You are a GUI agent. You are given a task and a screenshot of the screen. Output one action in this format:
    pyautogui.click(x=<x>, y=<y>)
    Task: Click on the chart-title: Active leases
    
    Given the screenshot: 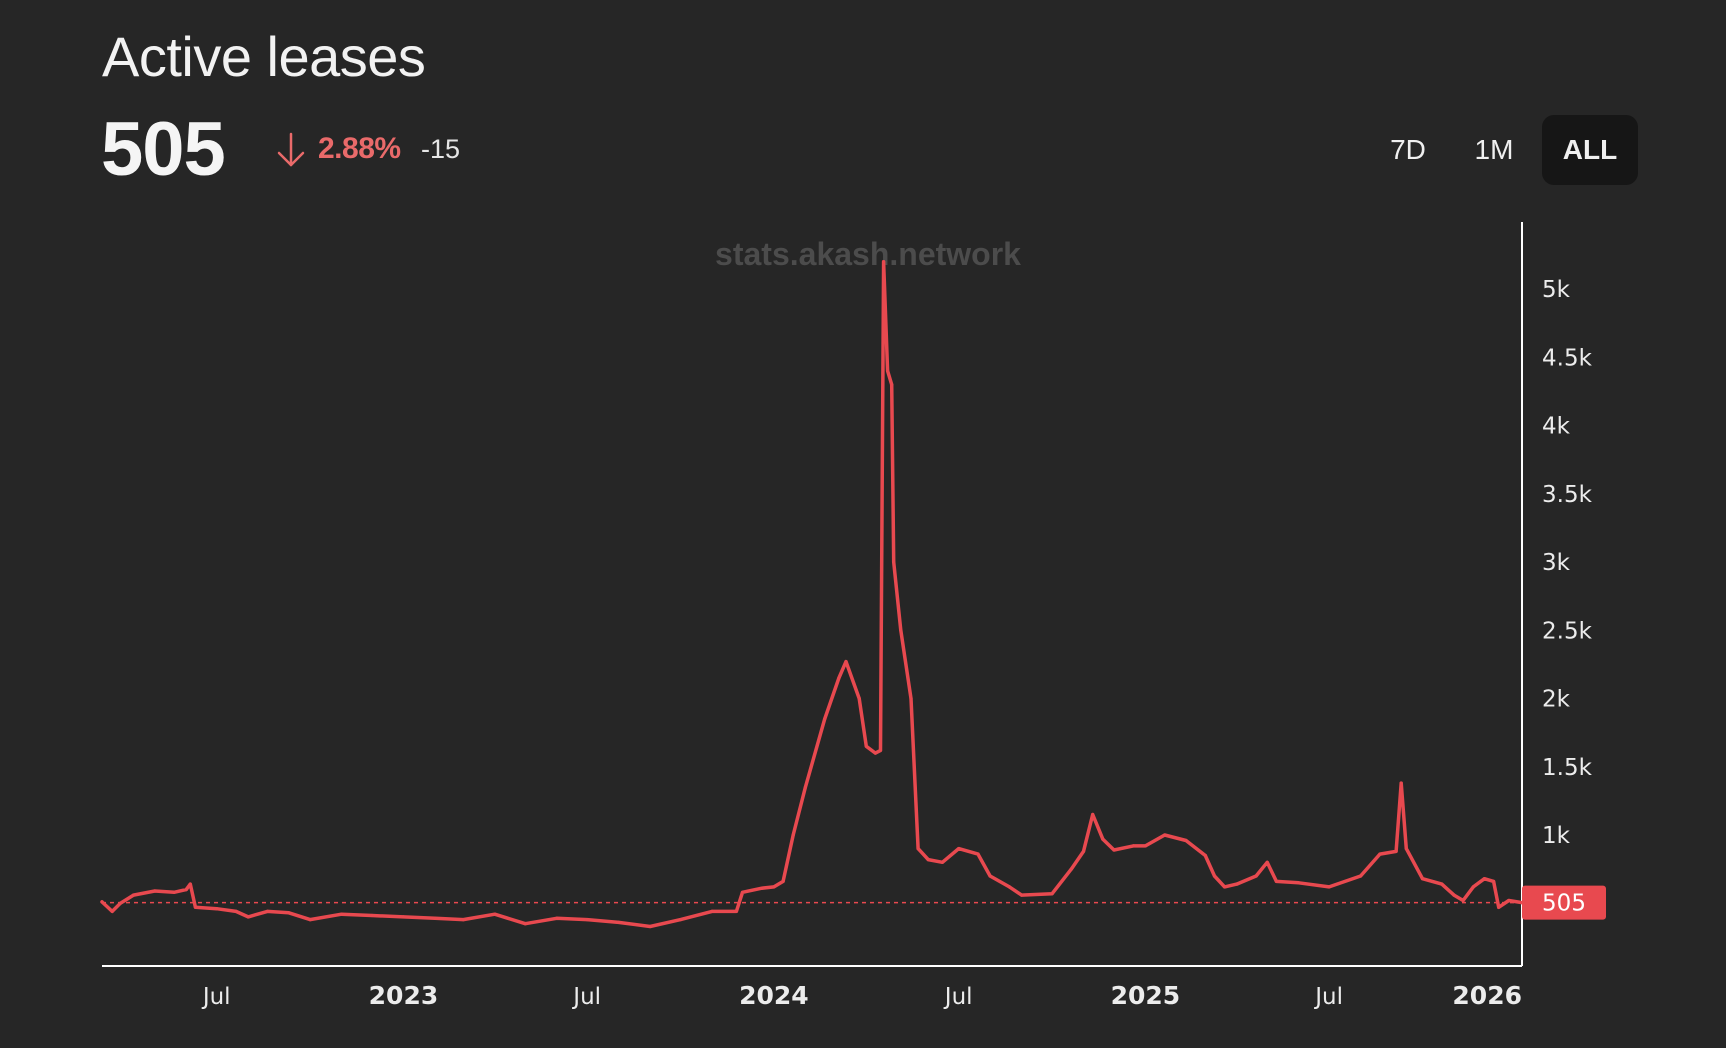 What is the action you would take?
    pyautogui.click(x=264, y=56)
    